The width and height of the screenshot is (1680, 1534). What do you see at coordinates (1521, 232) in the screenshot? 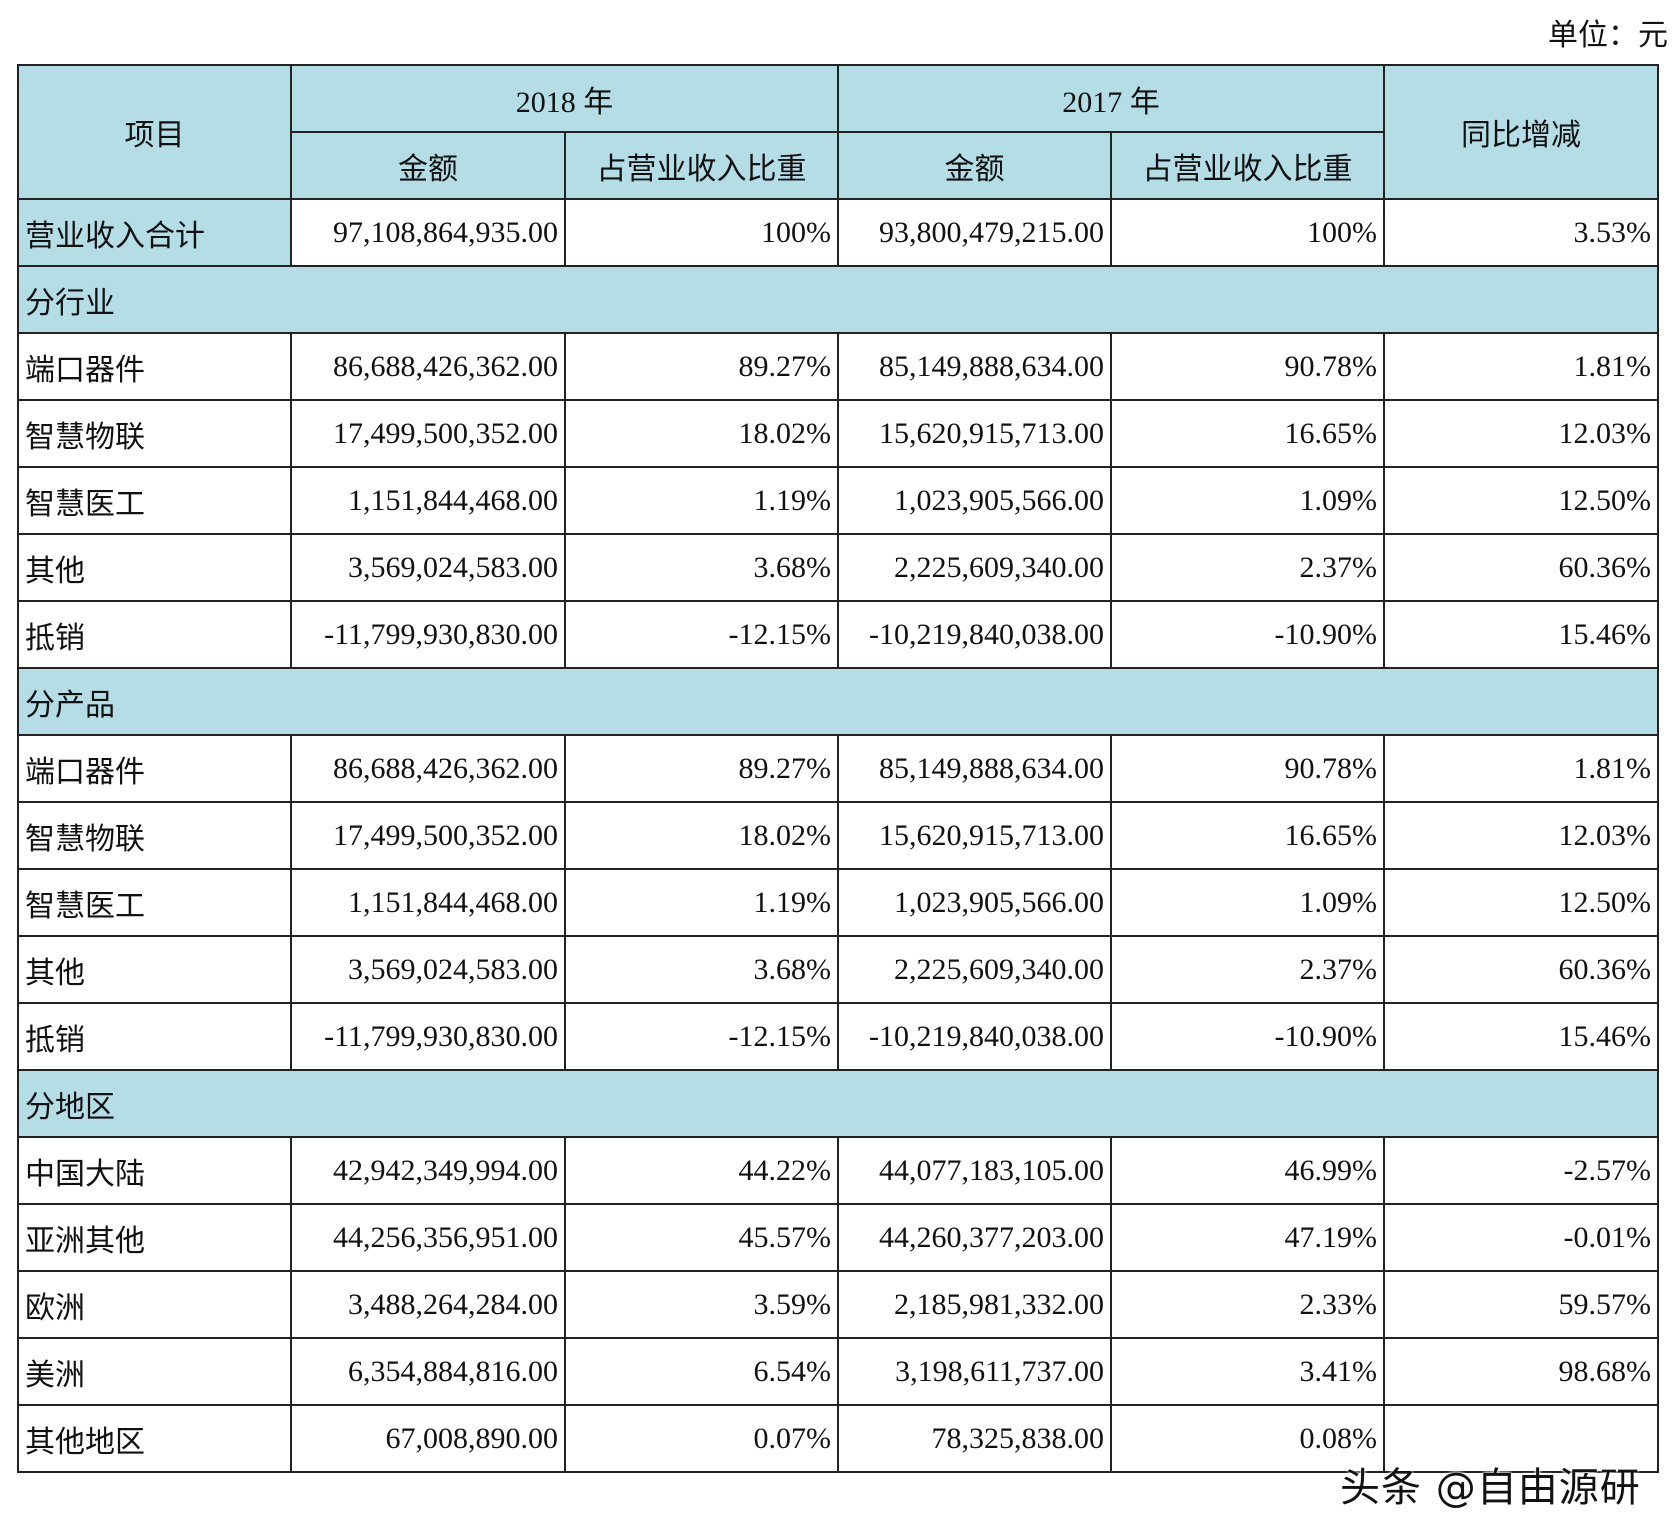
I see `total-yoy: 3.53%` at bounding box center [1521, 232].